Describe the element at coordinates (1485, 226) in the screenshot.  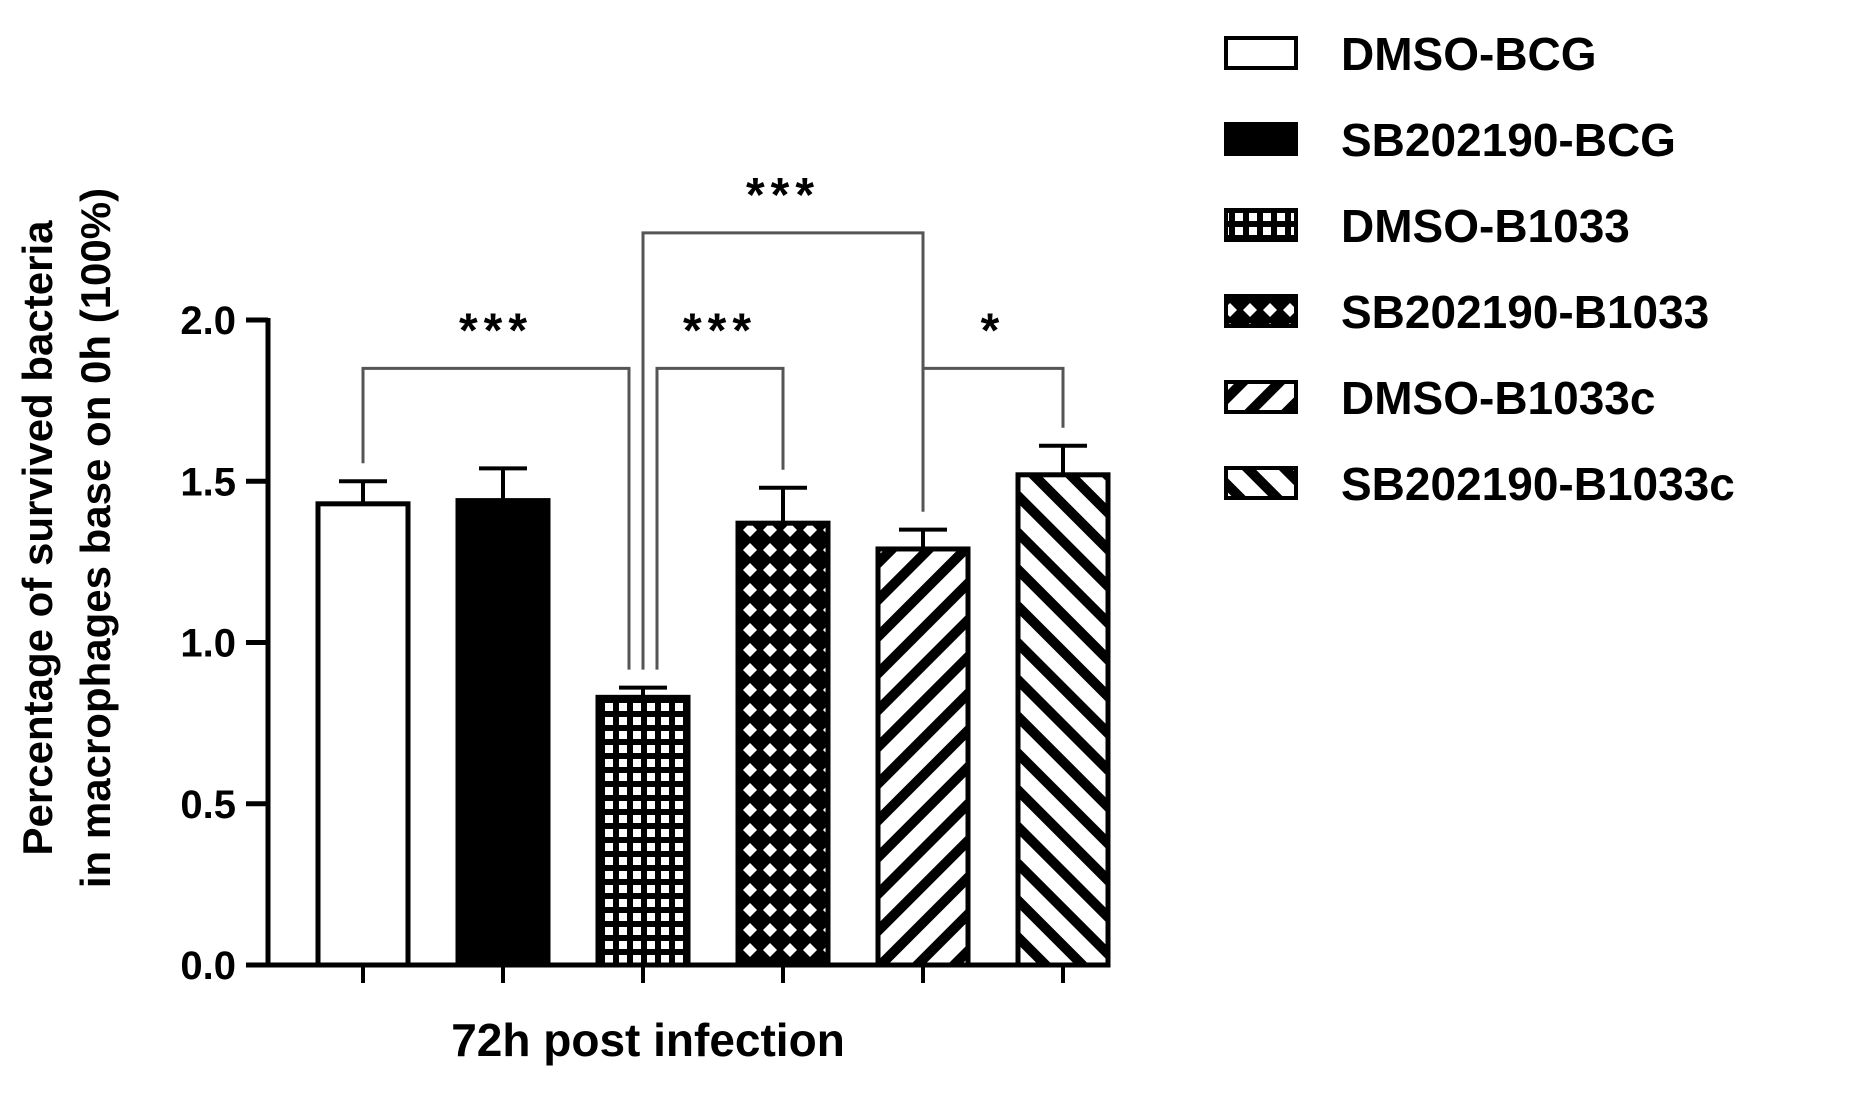
I see `legend-label: DMSO-B1033` at that location.